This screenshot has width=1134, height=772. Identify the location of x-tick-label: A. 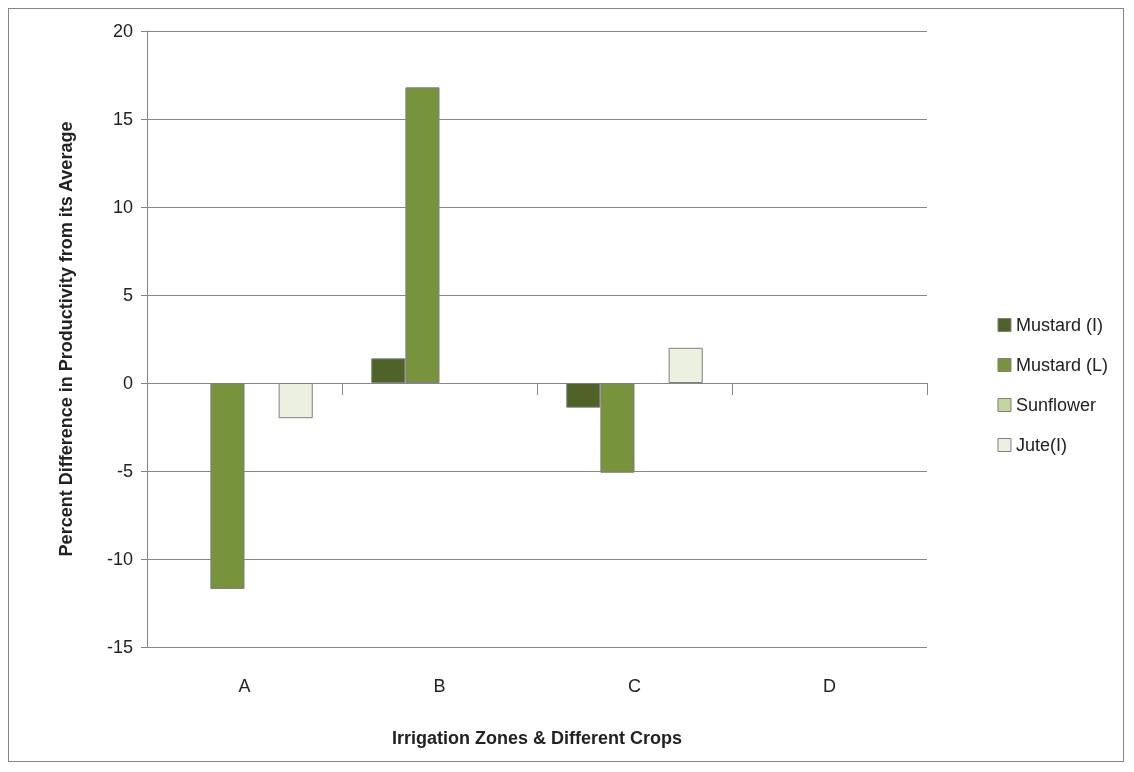
(244, 686).